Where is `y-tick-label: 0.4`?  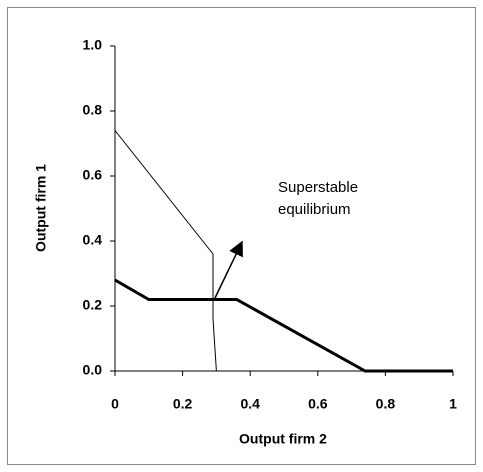 y-tick-label: 0.4 is located at coordinates (93, 240).